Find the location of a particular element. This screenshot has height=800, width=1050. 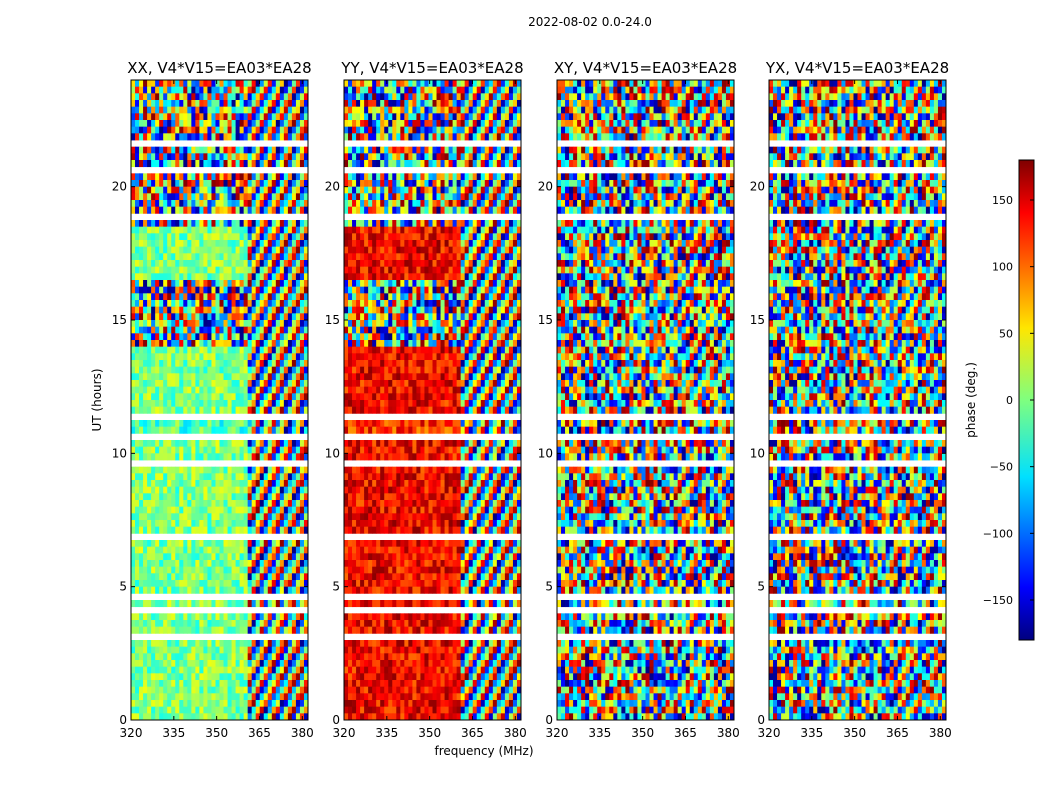

colorbar-tick-label: 100 is located at coordinates (1002, 267).